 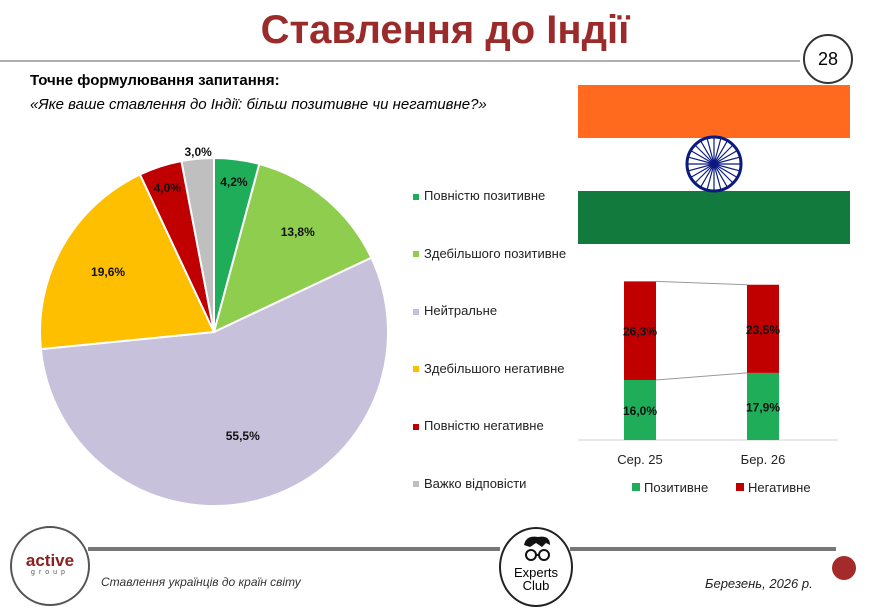 I want to click on page-number: 28, so click(x=828, y=59).